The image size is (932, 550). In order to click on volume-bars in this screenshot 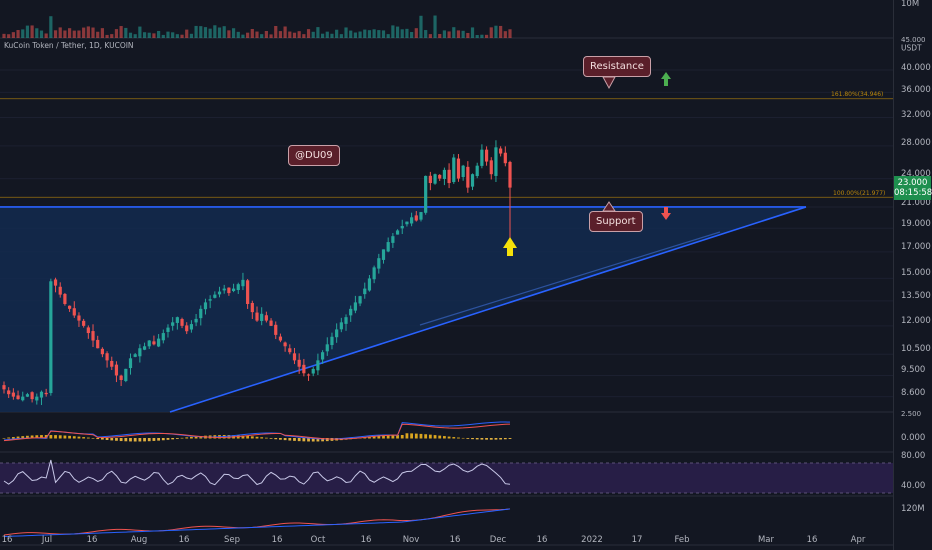, I will do `click(257, 26)`.